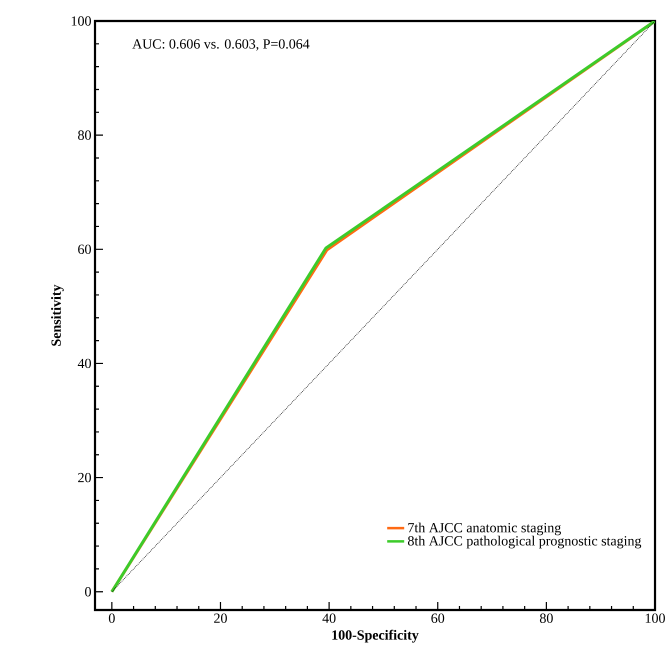 The width and height of the screenshot is (671, 646). Describe the element at coordinates (655, 618) in the screenshot. I see `x-tick-label: 100` at that location.